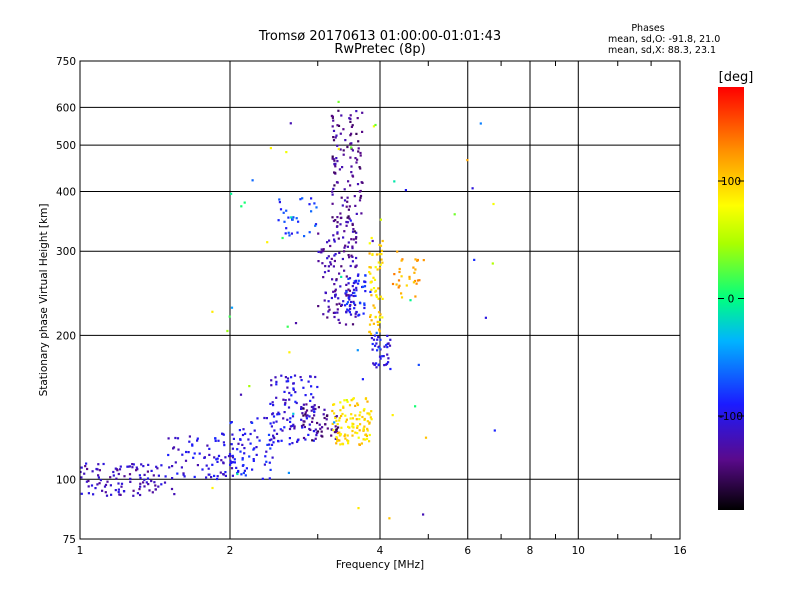  What do you see at coordinates (379, 36) in the screenshot?
I see `chart-title: Tromsø 20170613 01:00:00-01:01:43` at bounding box center [379, 36].